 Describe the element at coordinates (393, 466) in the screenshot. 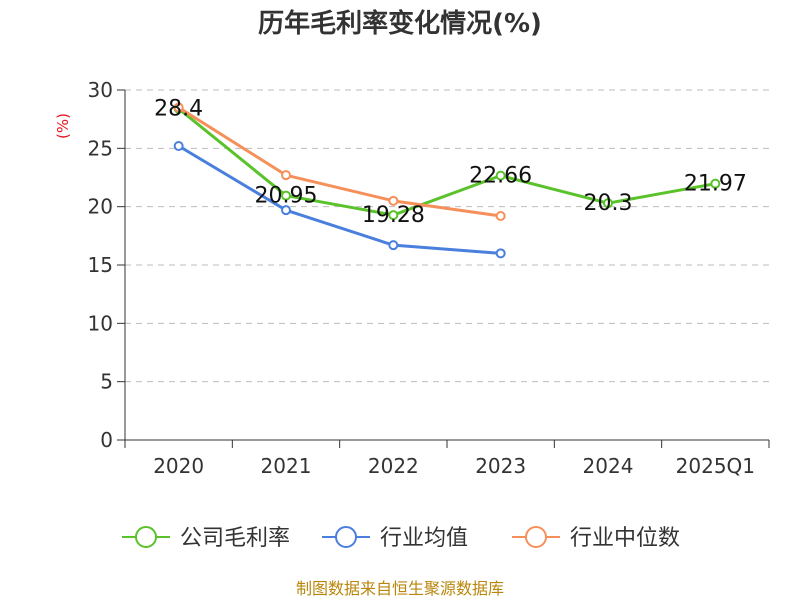

I see `x-tick-label: 2022` at that location.